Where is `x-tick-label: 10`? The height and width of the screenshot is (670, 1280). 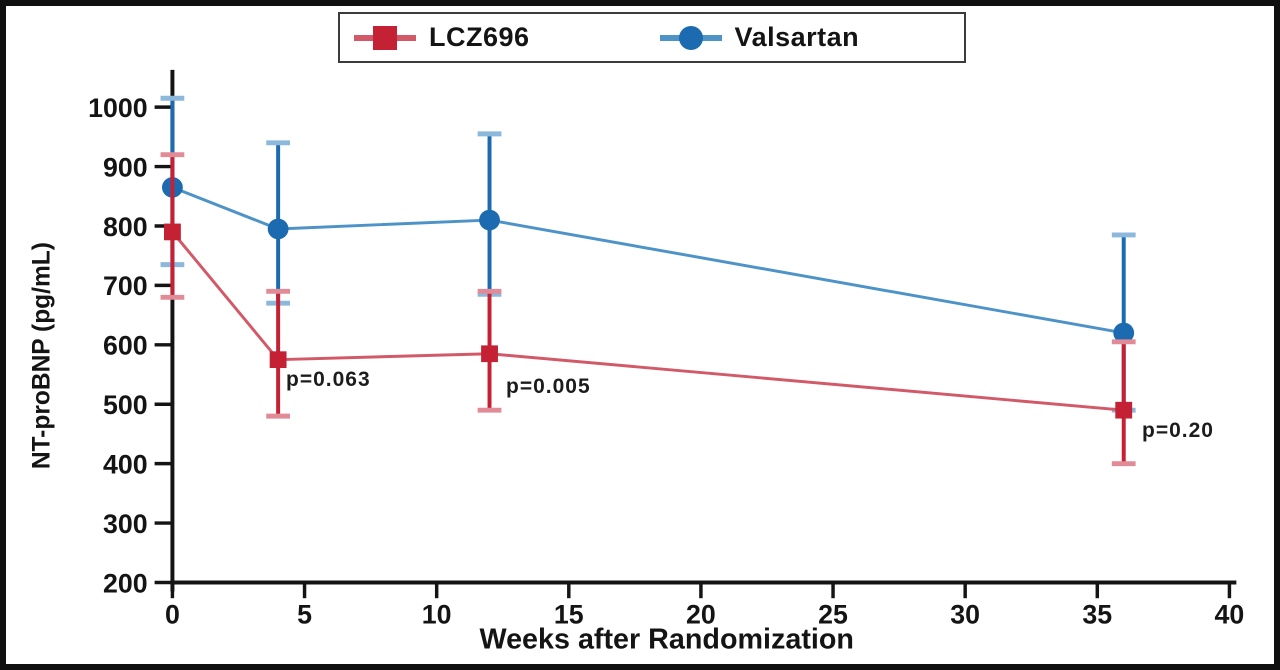
x-tick-label: 10 is located at coordinates (437, 615).